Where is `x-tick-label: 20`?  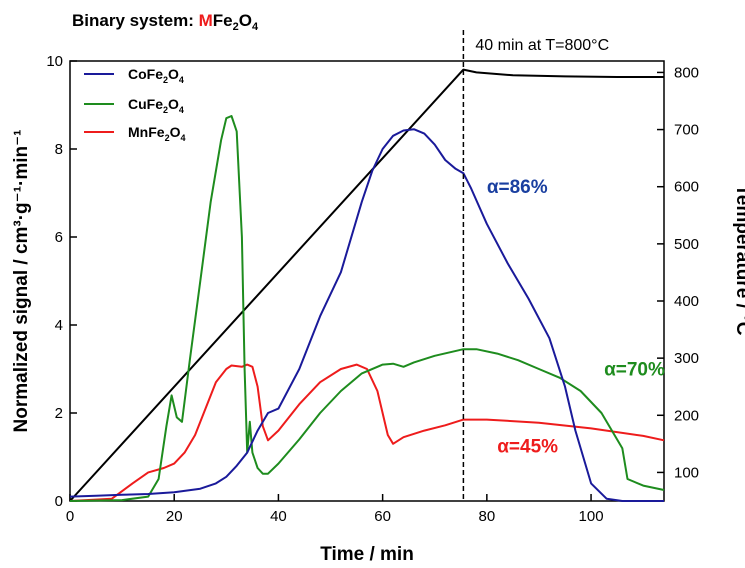 x-tick-label: 20 is located at coordinates (174, 516).